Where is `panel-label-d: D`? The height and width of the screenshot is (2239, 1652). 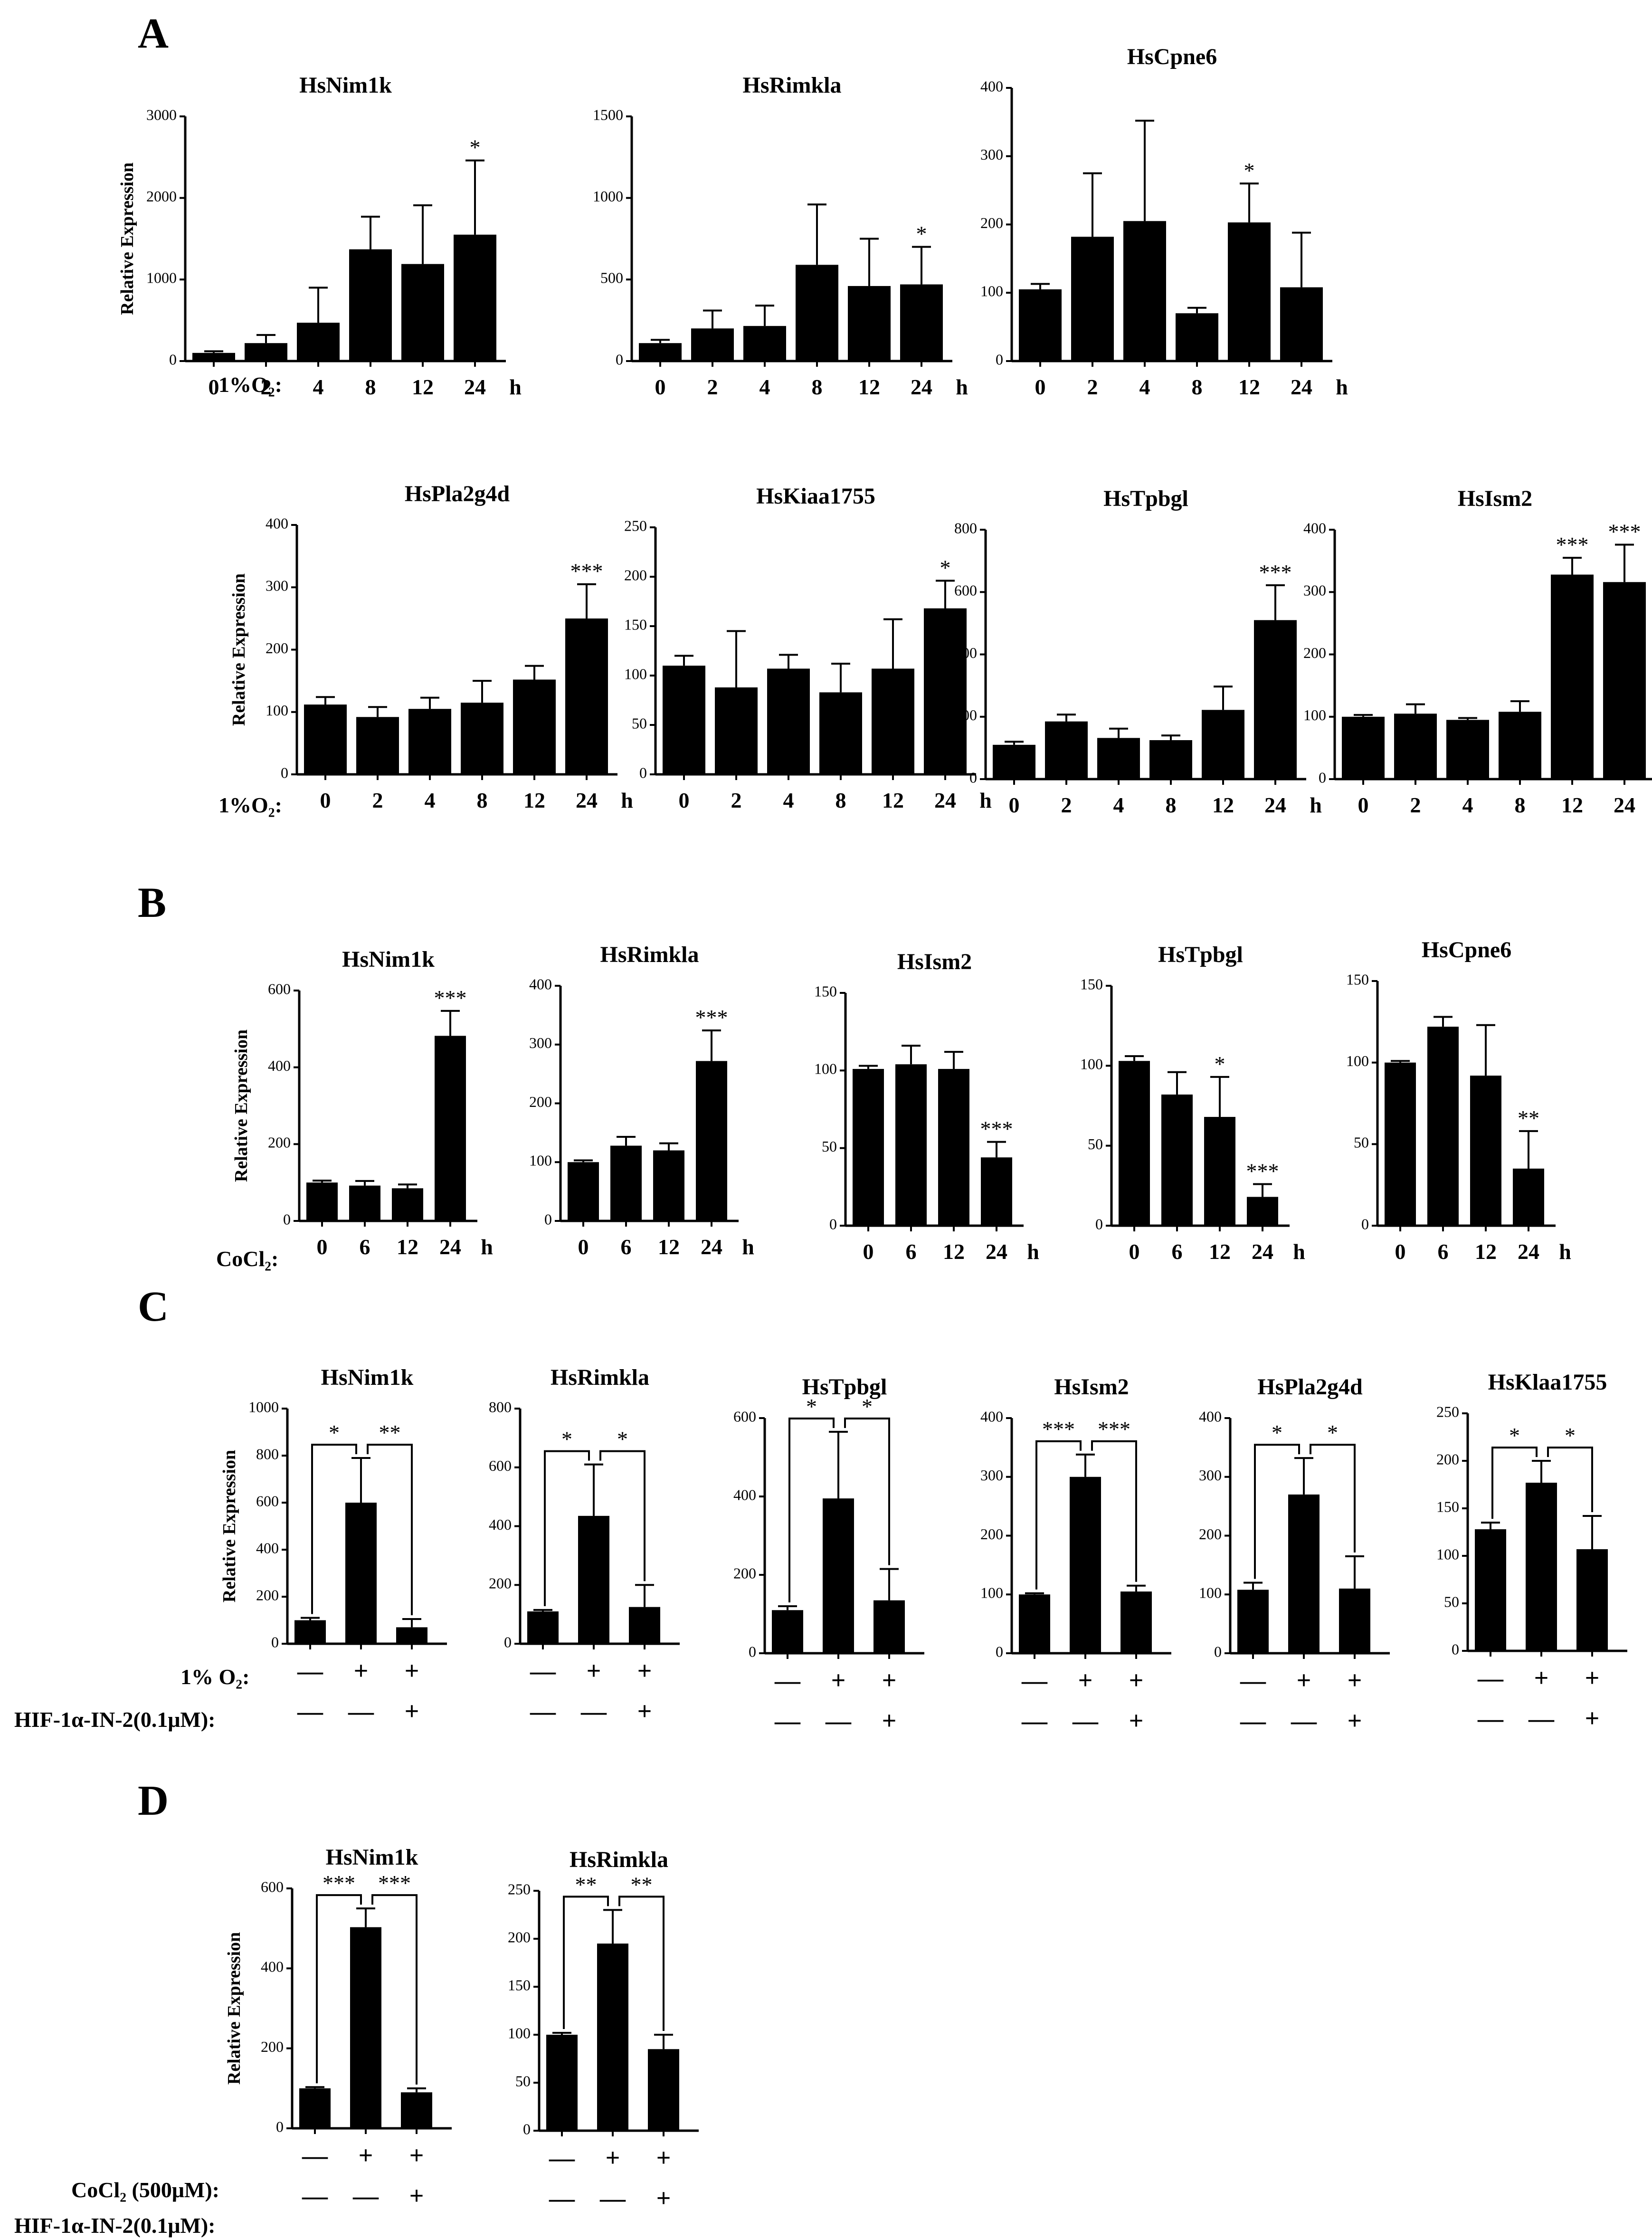
panel-label-d: D is located at coordinates (153, 1800).